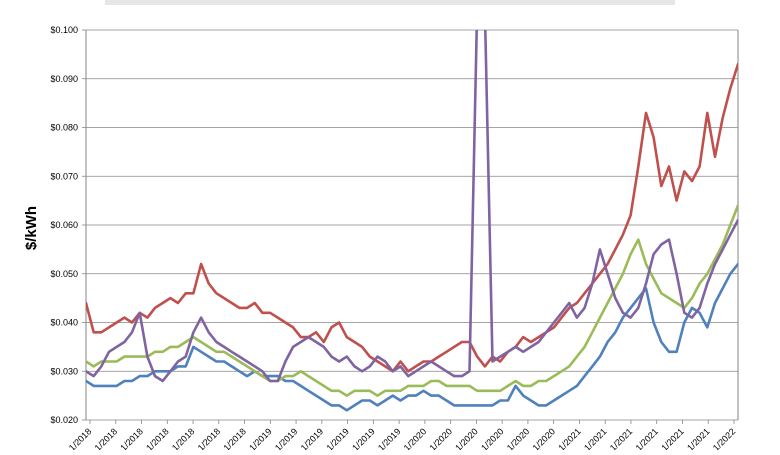 Image resolution: width=780 pixels, height=455 pixels. Describe the element at coordinates (390, 2) in the screenshot. I see `chart-title-bar` at that location.